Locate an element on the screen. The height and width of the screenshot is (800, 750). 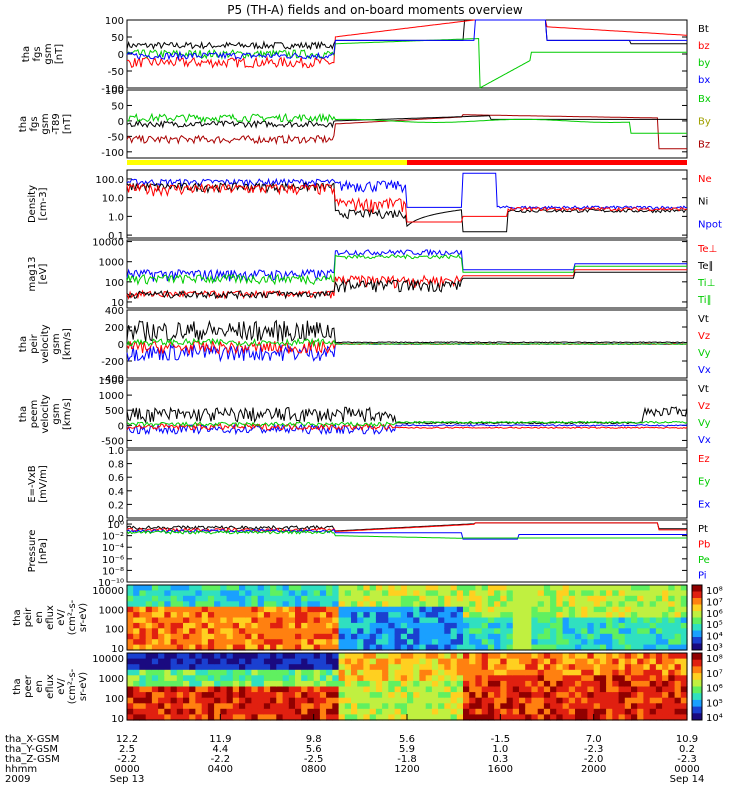
y-axis-label: tha is located at coordinates (17, 617).